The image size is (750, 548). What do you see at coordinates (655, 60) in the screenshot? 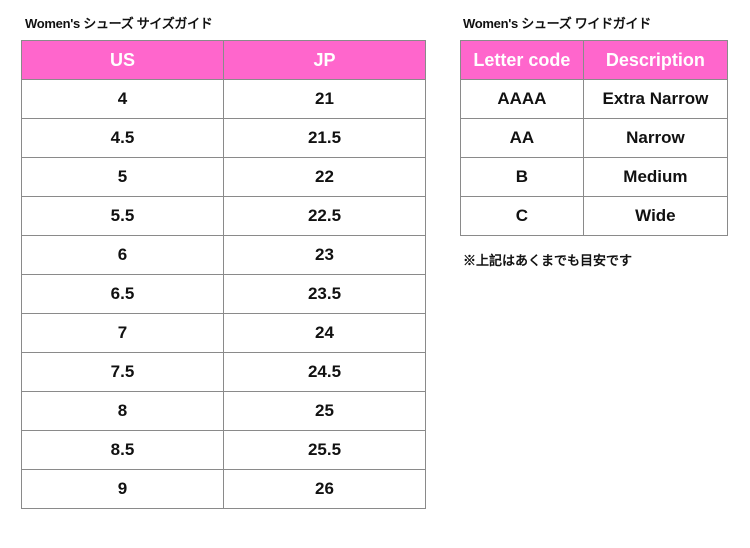
I see `header-description: Description` at bounding box center [655, 60].